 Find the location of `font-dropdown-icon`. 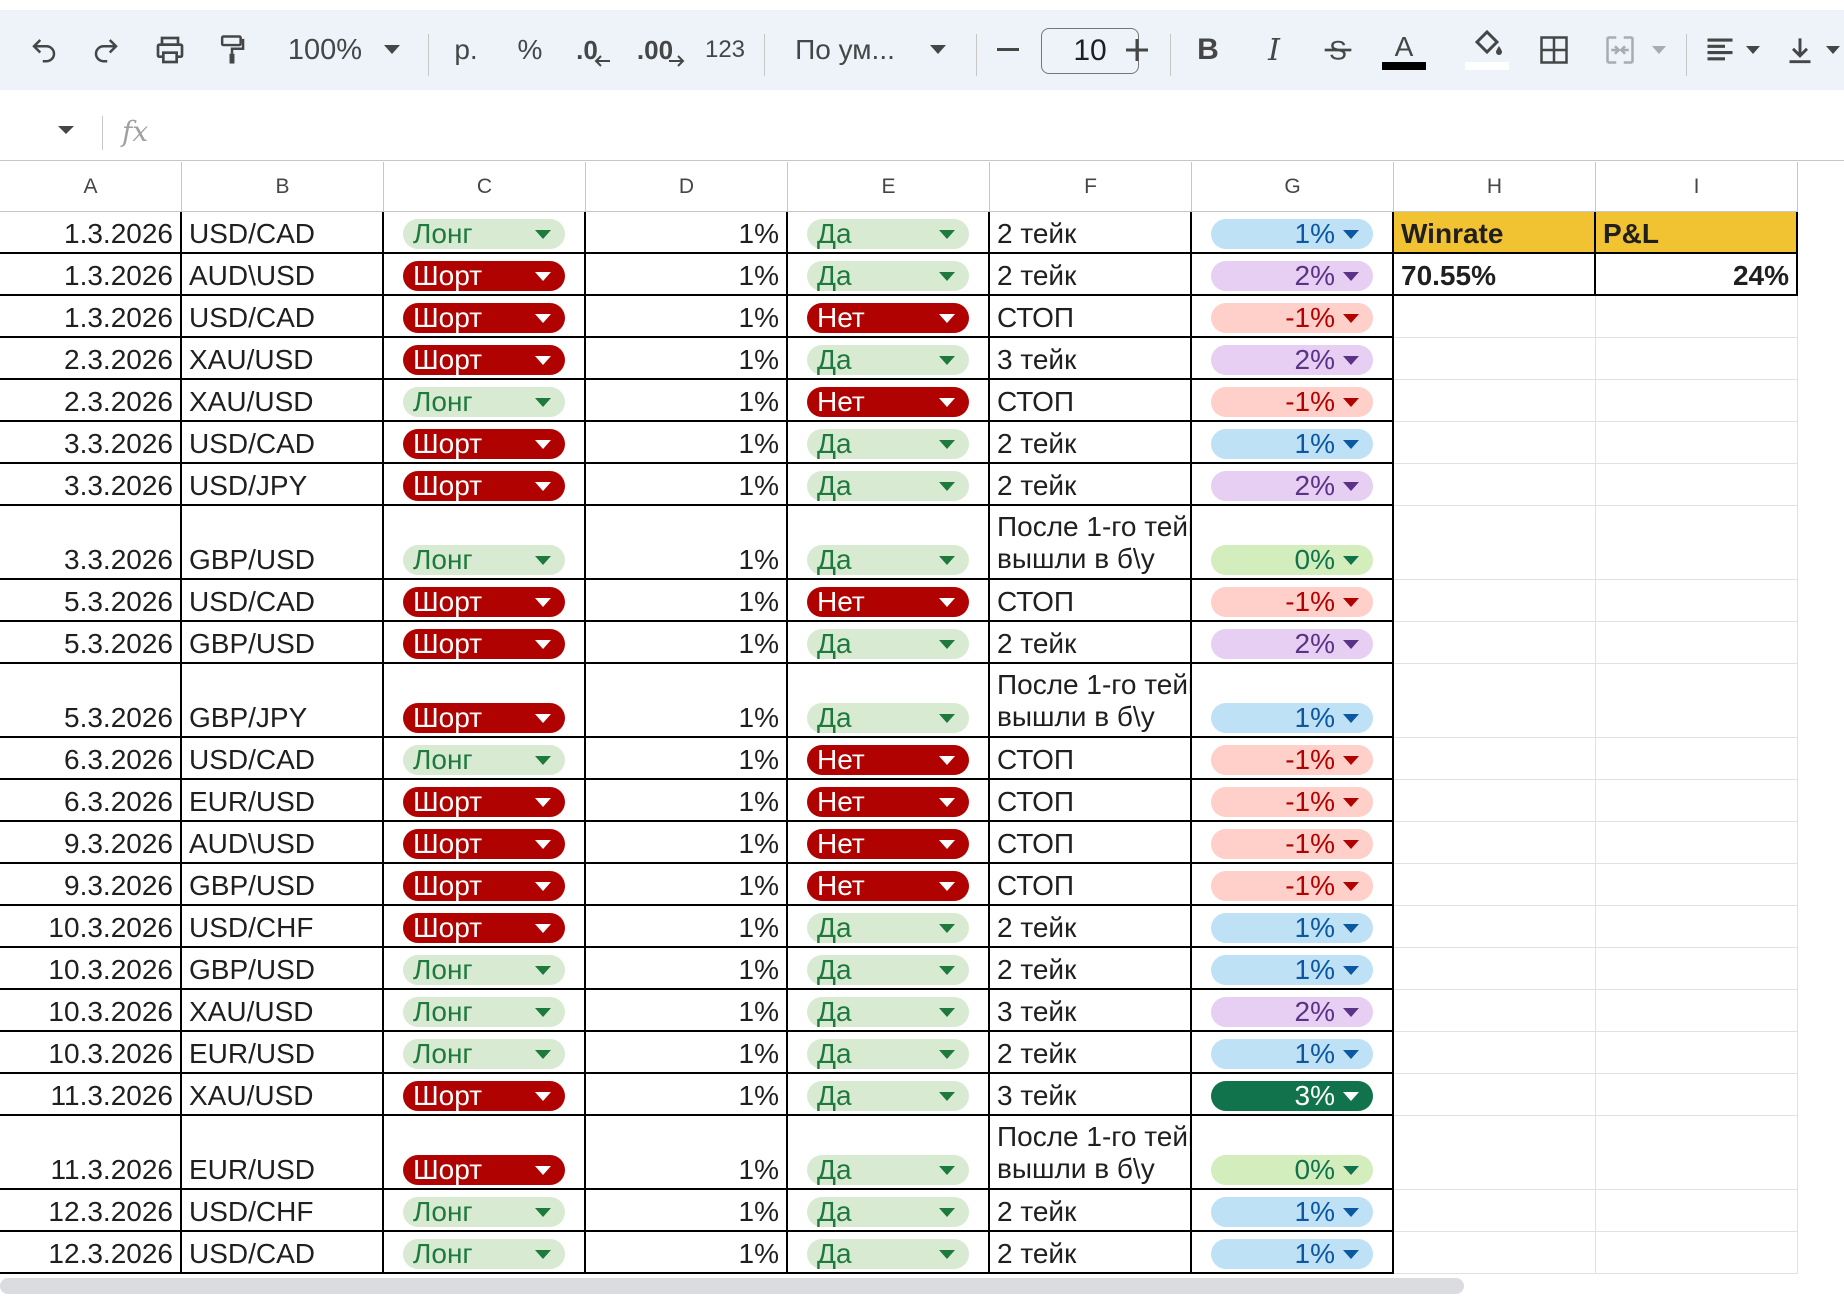

font-dropdown-icon is located at coordinates (938, 50).